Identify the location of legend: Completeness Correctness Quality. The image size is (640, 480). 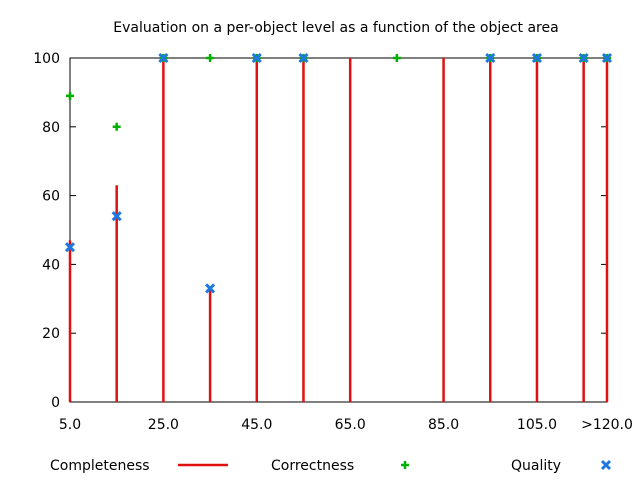
(331, 466).